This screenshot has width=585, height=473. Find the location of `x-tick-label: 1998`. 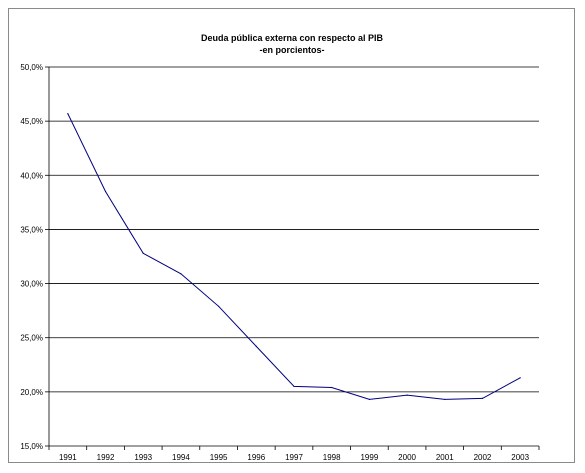

x-tick-label: 1998 is located at coordinates (332, 457).